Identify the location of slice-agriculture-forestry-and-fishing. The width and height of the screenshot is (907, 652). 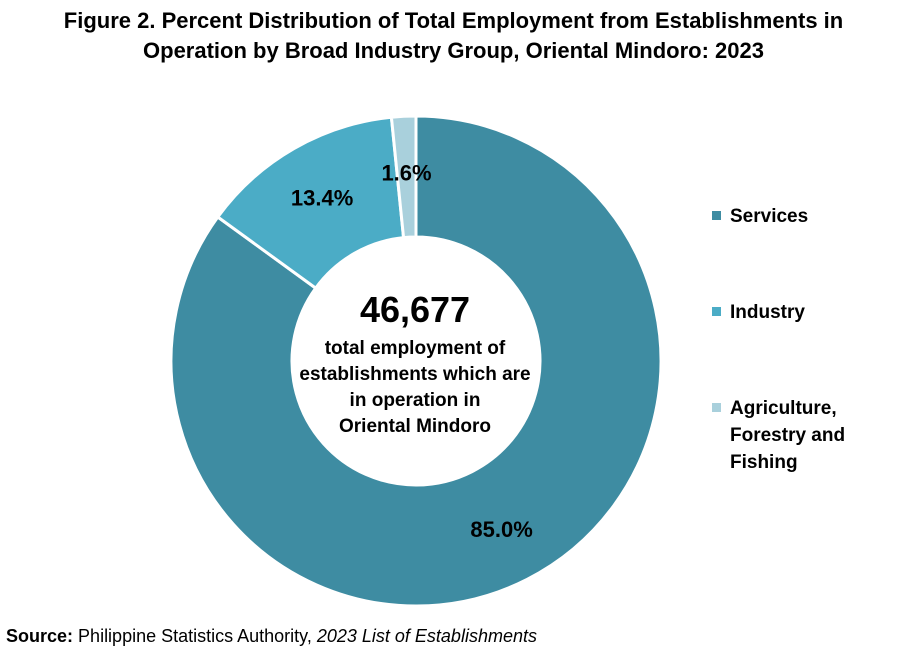
(403, 177).